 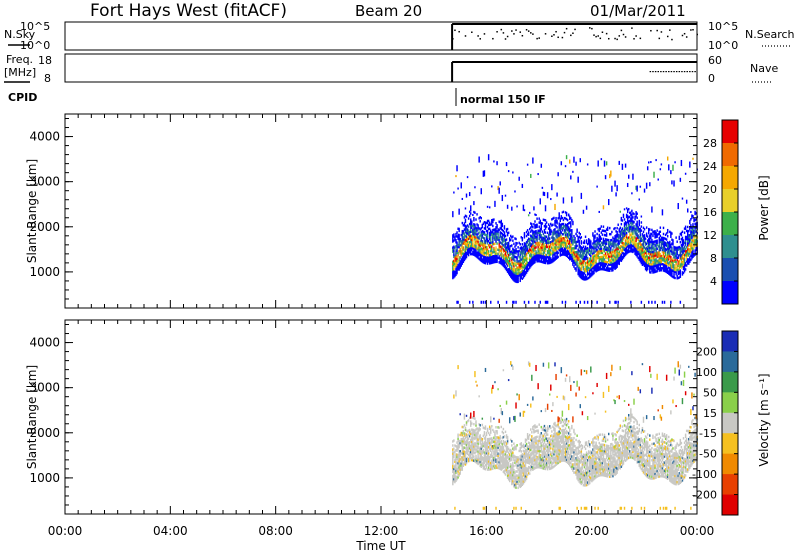 What do you see at coordinates (713, 258) in the screenshot?
I see `colorbar-tick-label: 8` at bounding box center [713, 258].